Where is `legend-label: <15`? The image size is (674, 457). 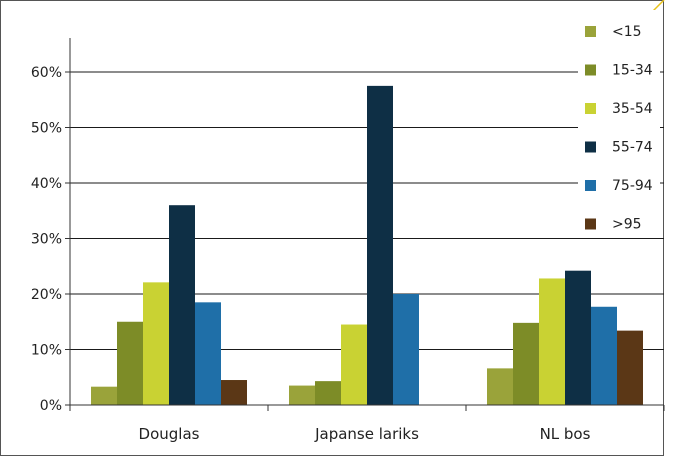 legend-label: <15 is located at coordinates (627, 32).